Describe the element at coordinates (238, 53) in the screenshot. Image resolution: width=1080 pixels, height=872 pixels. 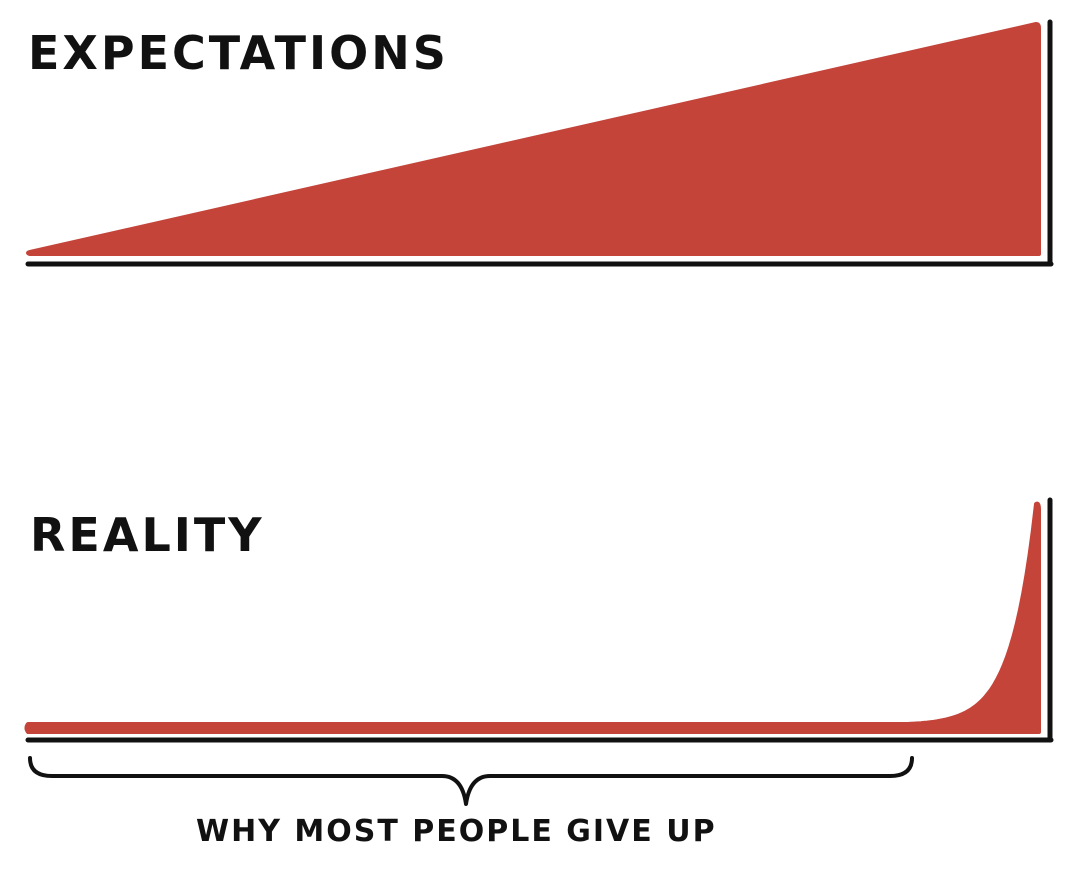
I see `chart-title-expectations: EXPECTATIONS` at that location.